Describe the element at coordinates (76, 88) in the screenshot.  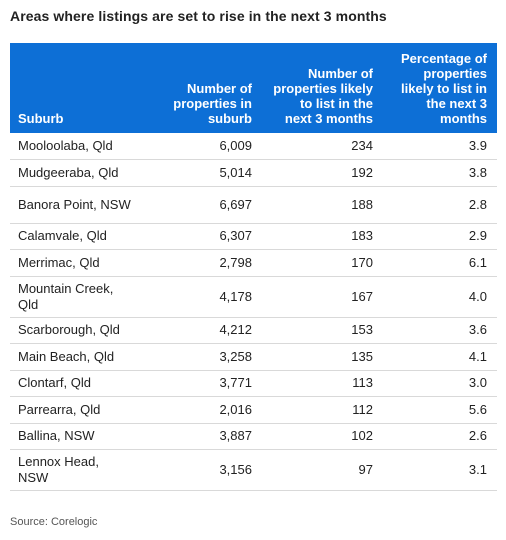
I see `column-header-suburb: Suburb` at that location.